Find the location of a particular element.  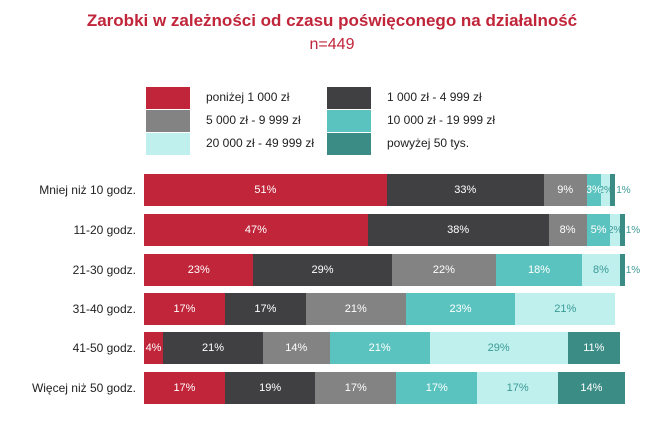

bar-segment: 38% is located at coordinates (458, 230).